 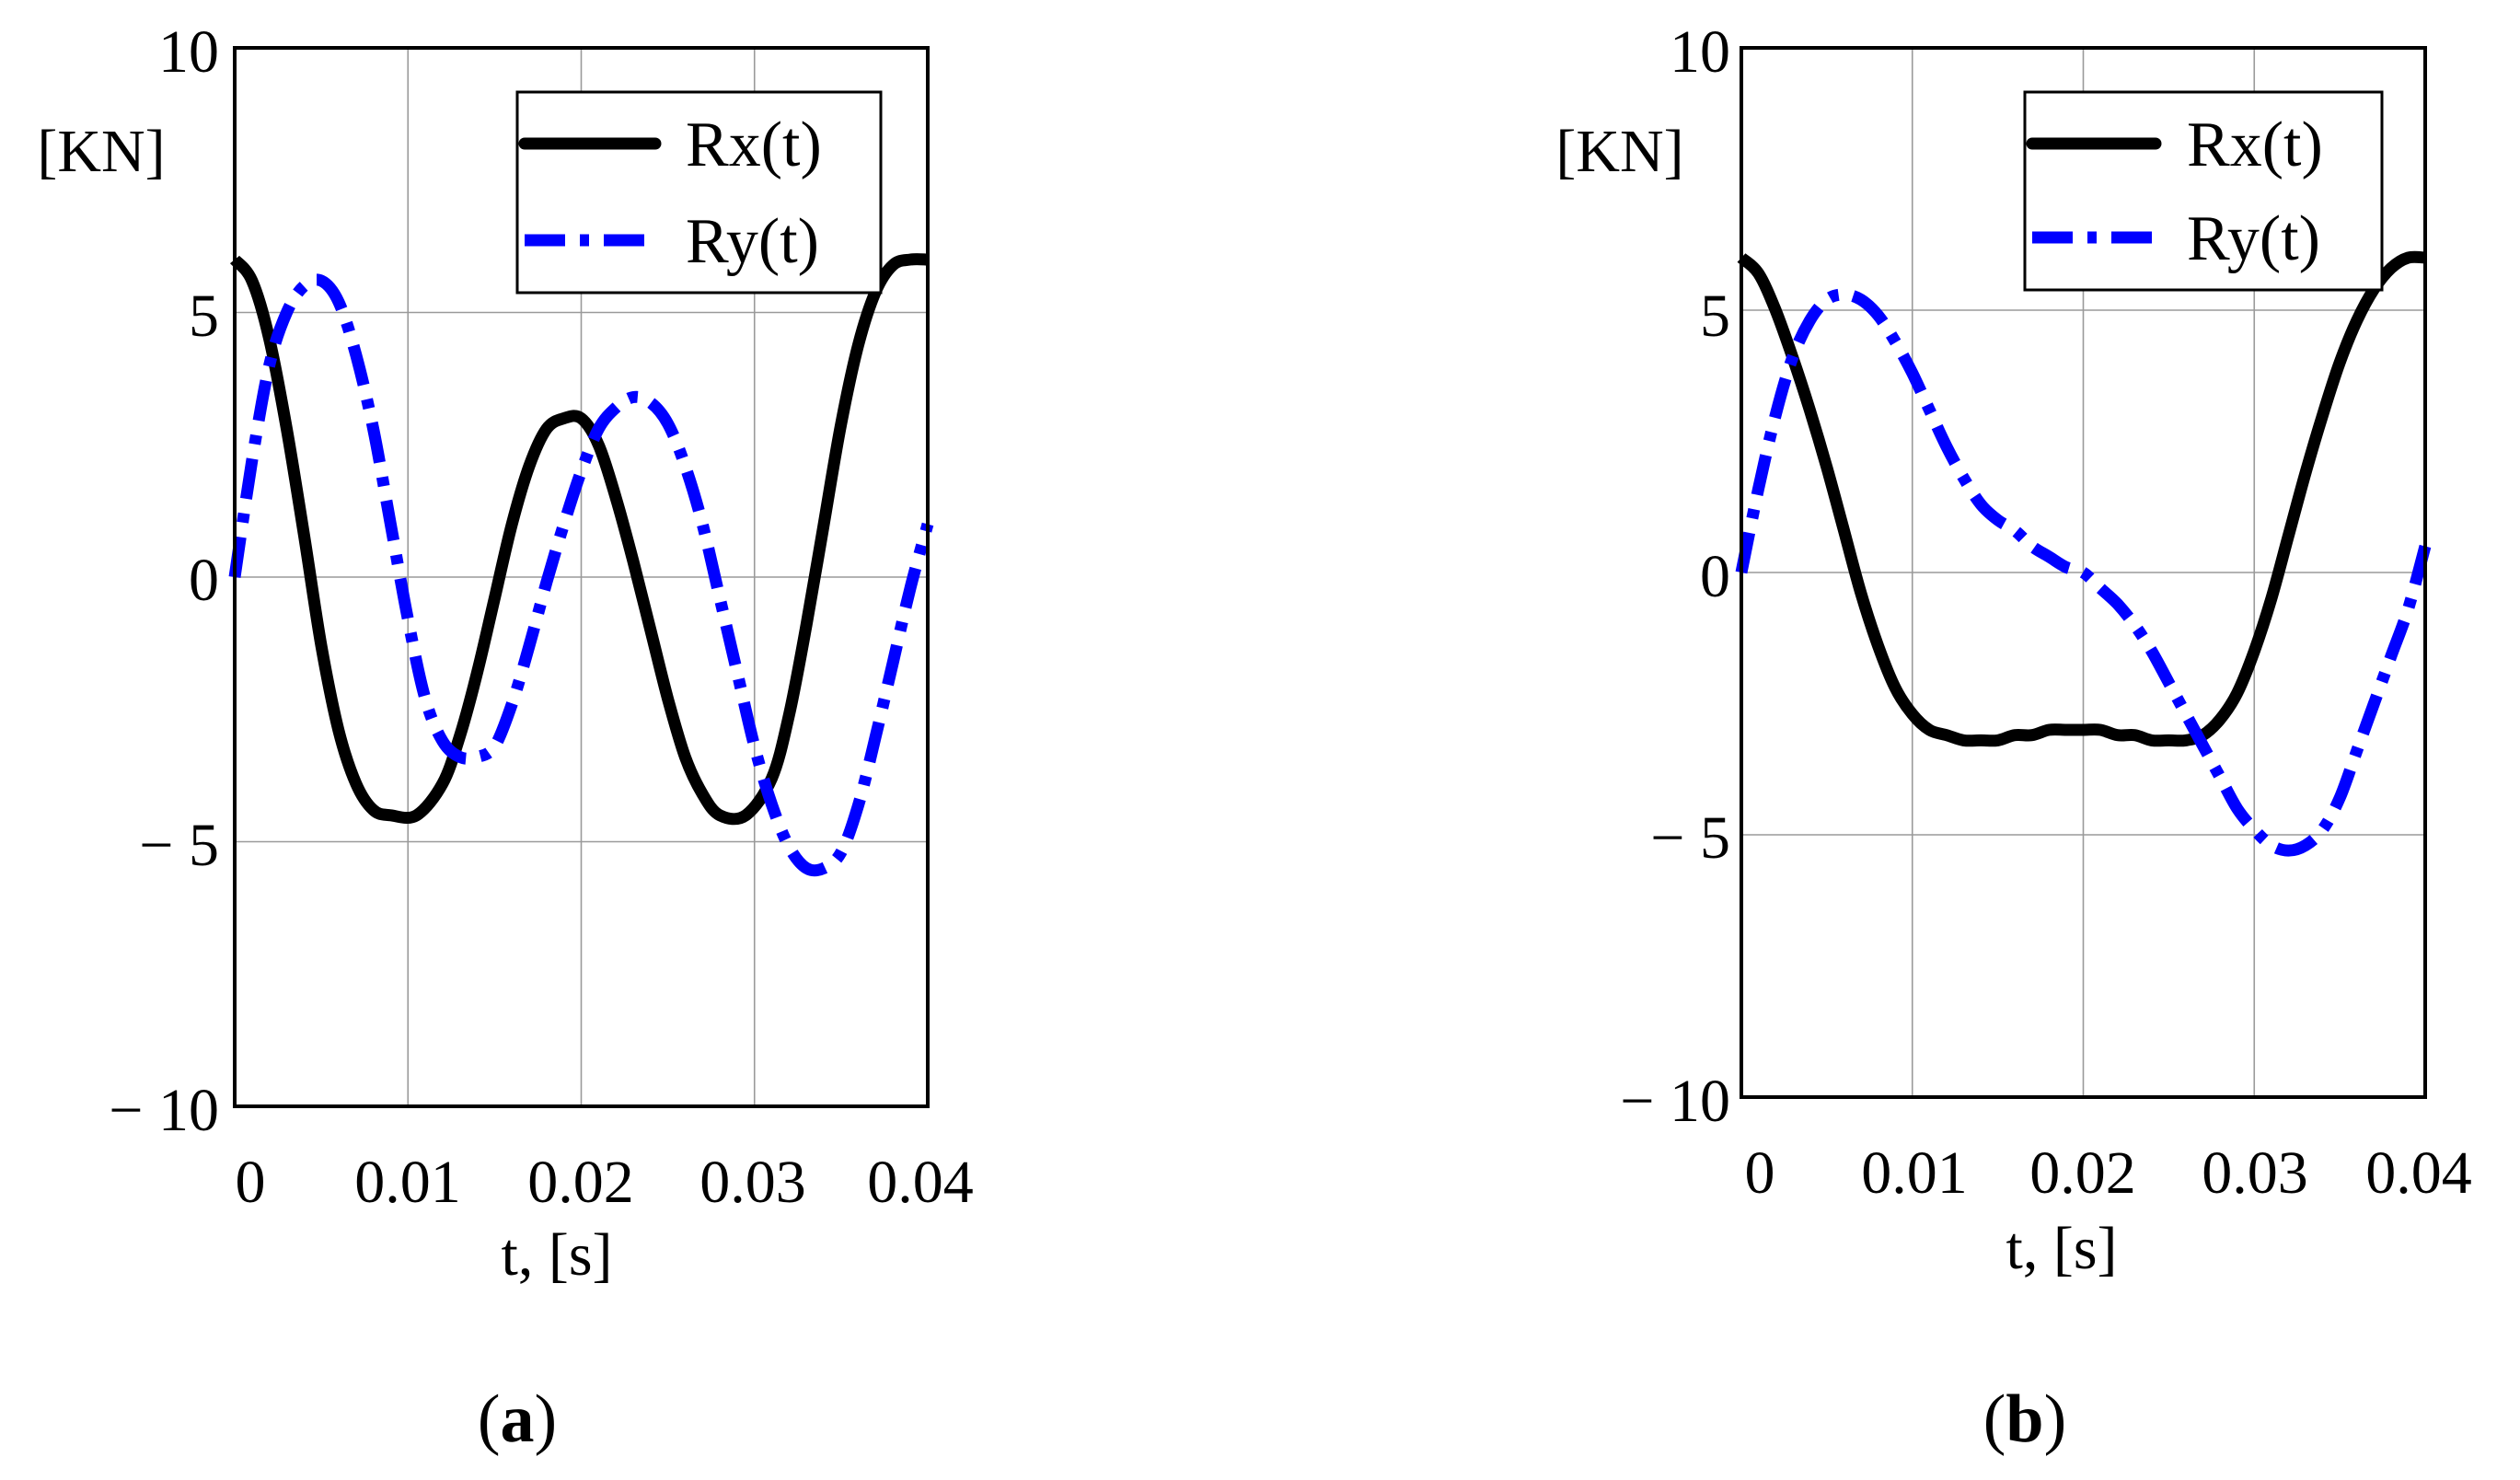 I want to click on y-tick-labels-a: 10 5 0 − 5 − 10, so click(x=164, y=581).